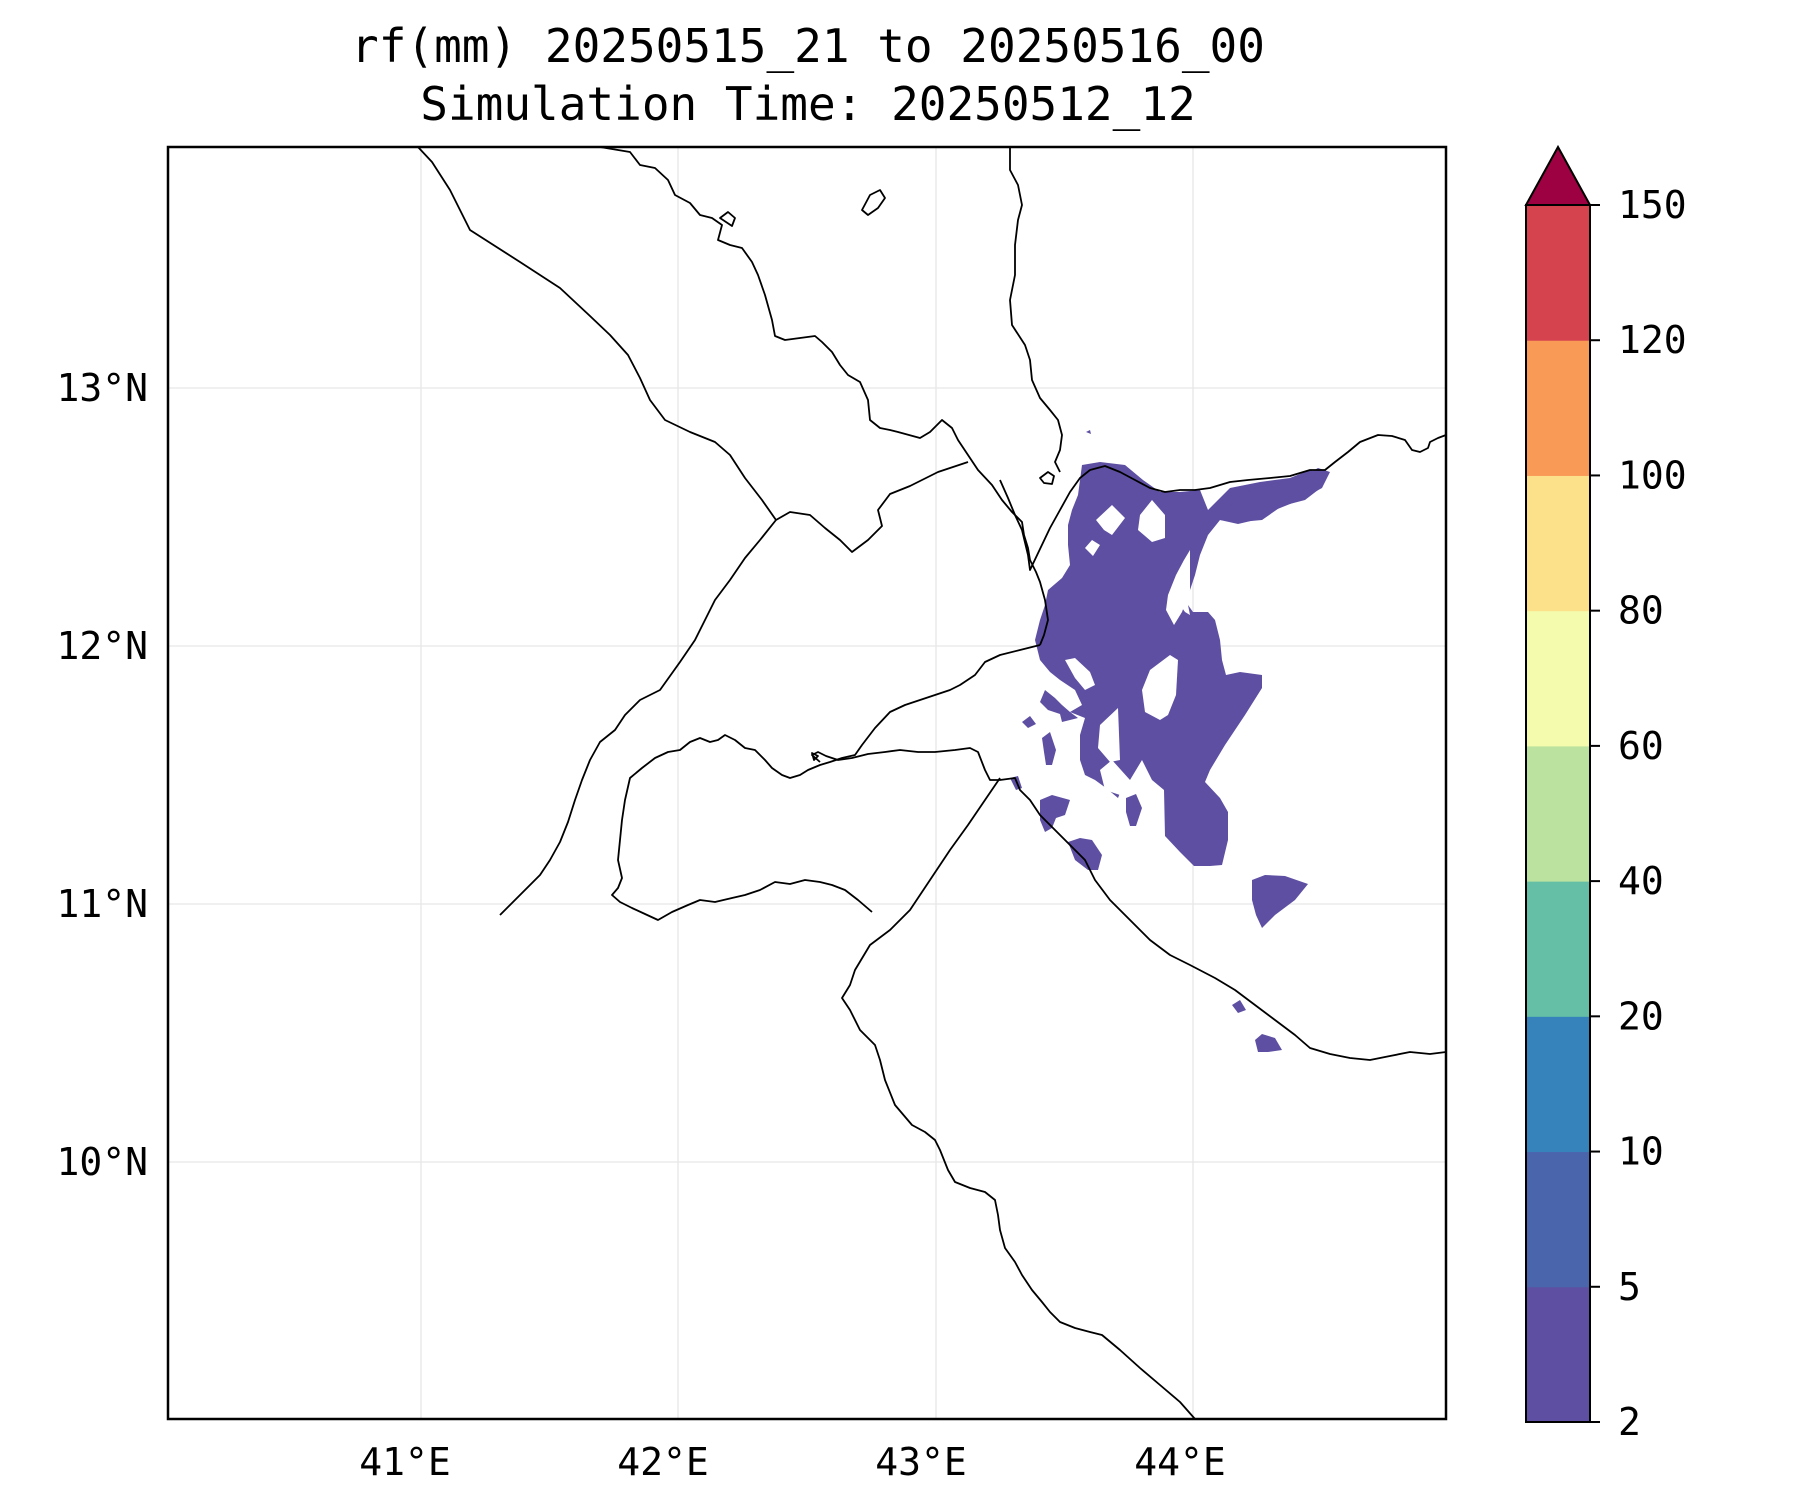 The height and width of the screenshot is (1500, 1800). I want to click on colorbar: 2 5 10 20 40 60 80 100 120 150, so click(1605, 794).